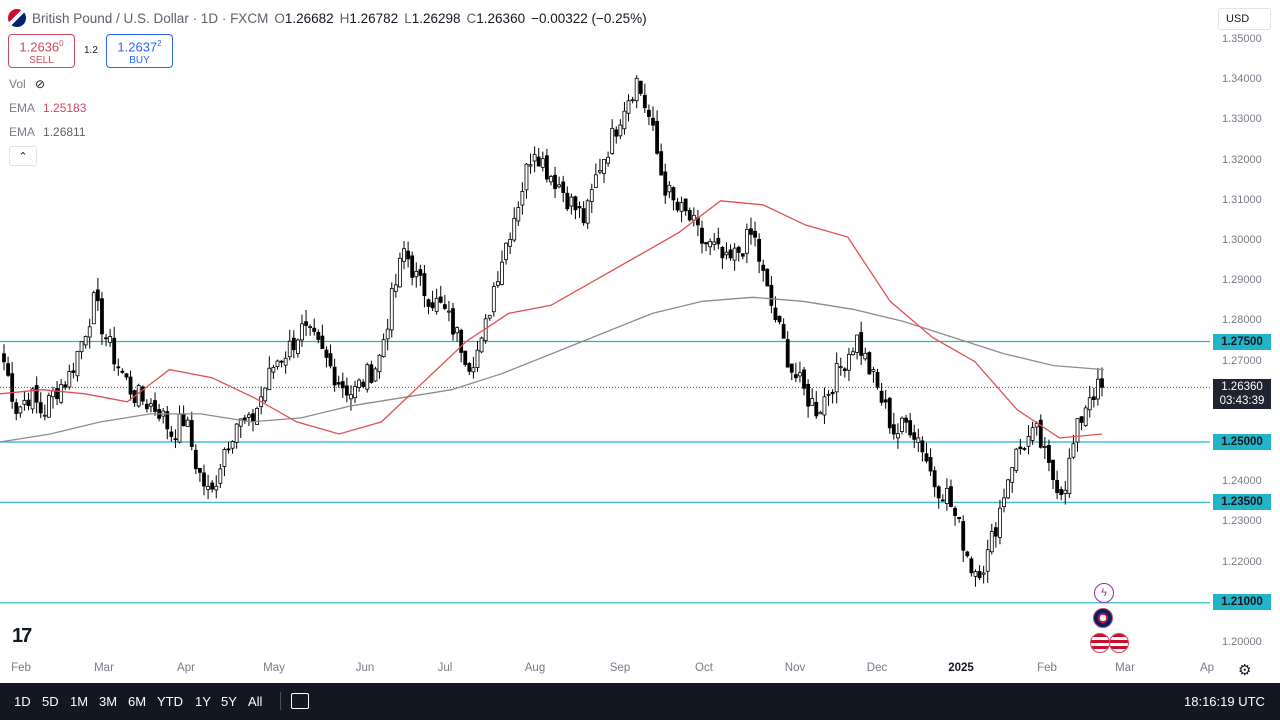  Describe the element at coordinates (1242, 442) in the screenshot. I see `price-level-tag: 1.25000` at that location.